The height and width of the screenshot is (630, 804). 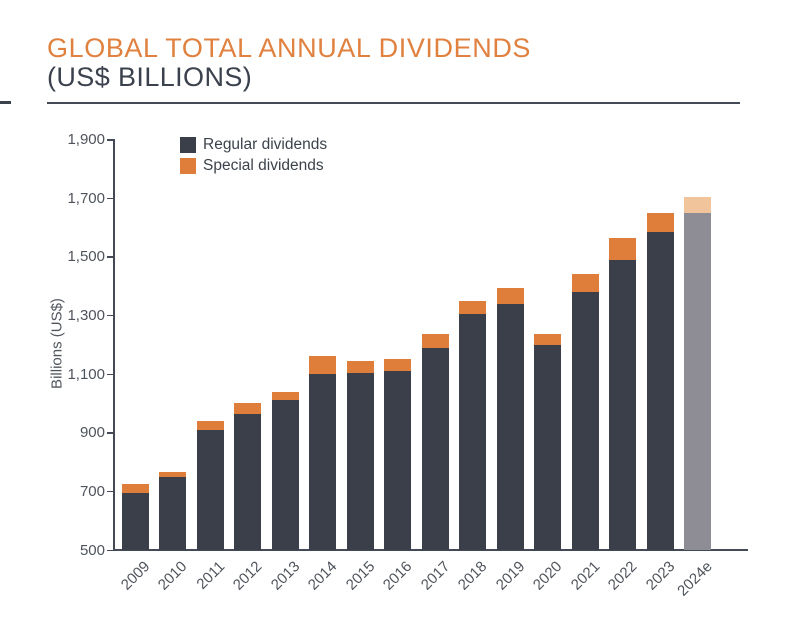 I want to click on bar-special-2016, so click(x=397, y=365).